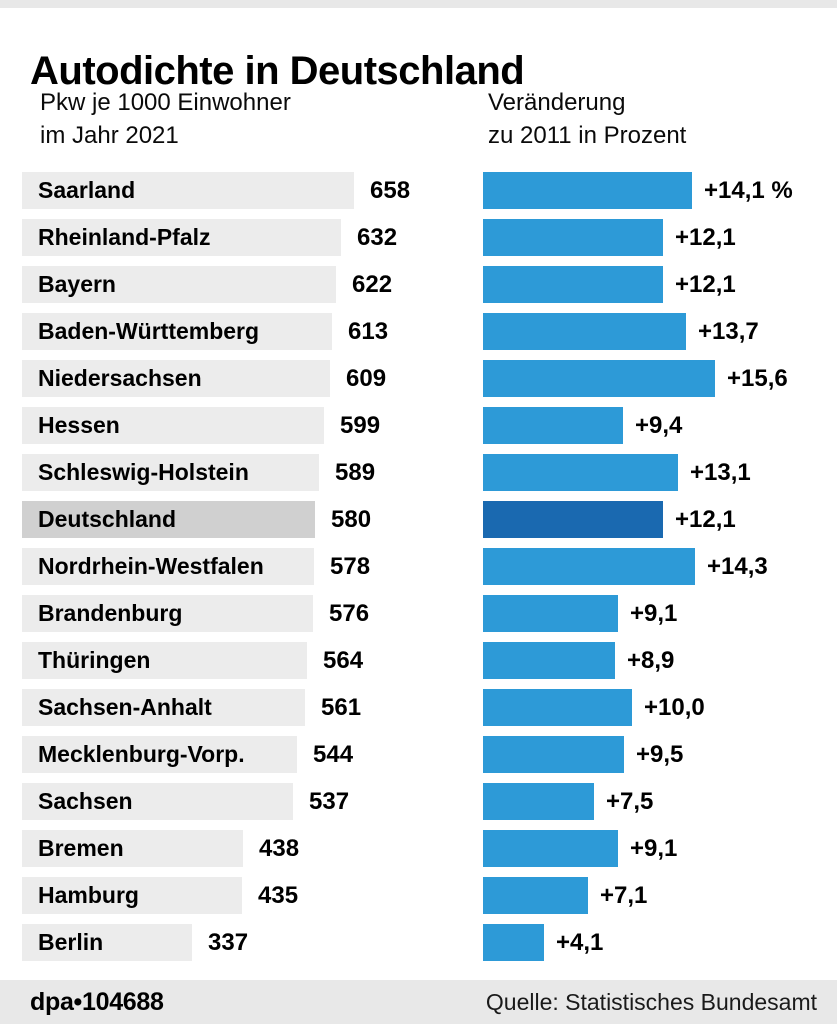 This screenshot has height=1024, width=837. Describe the element at coordinates (141, 754) in the screenshot. I see `region-label: Mecklenburg-Vorp.` at that location.